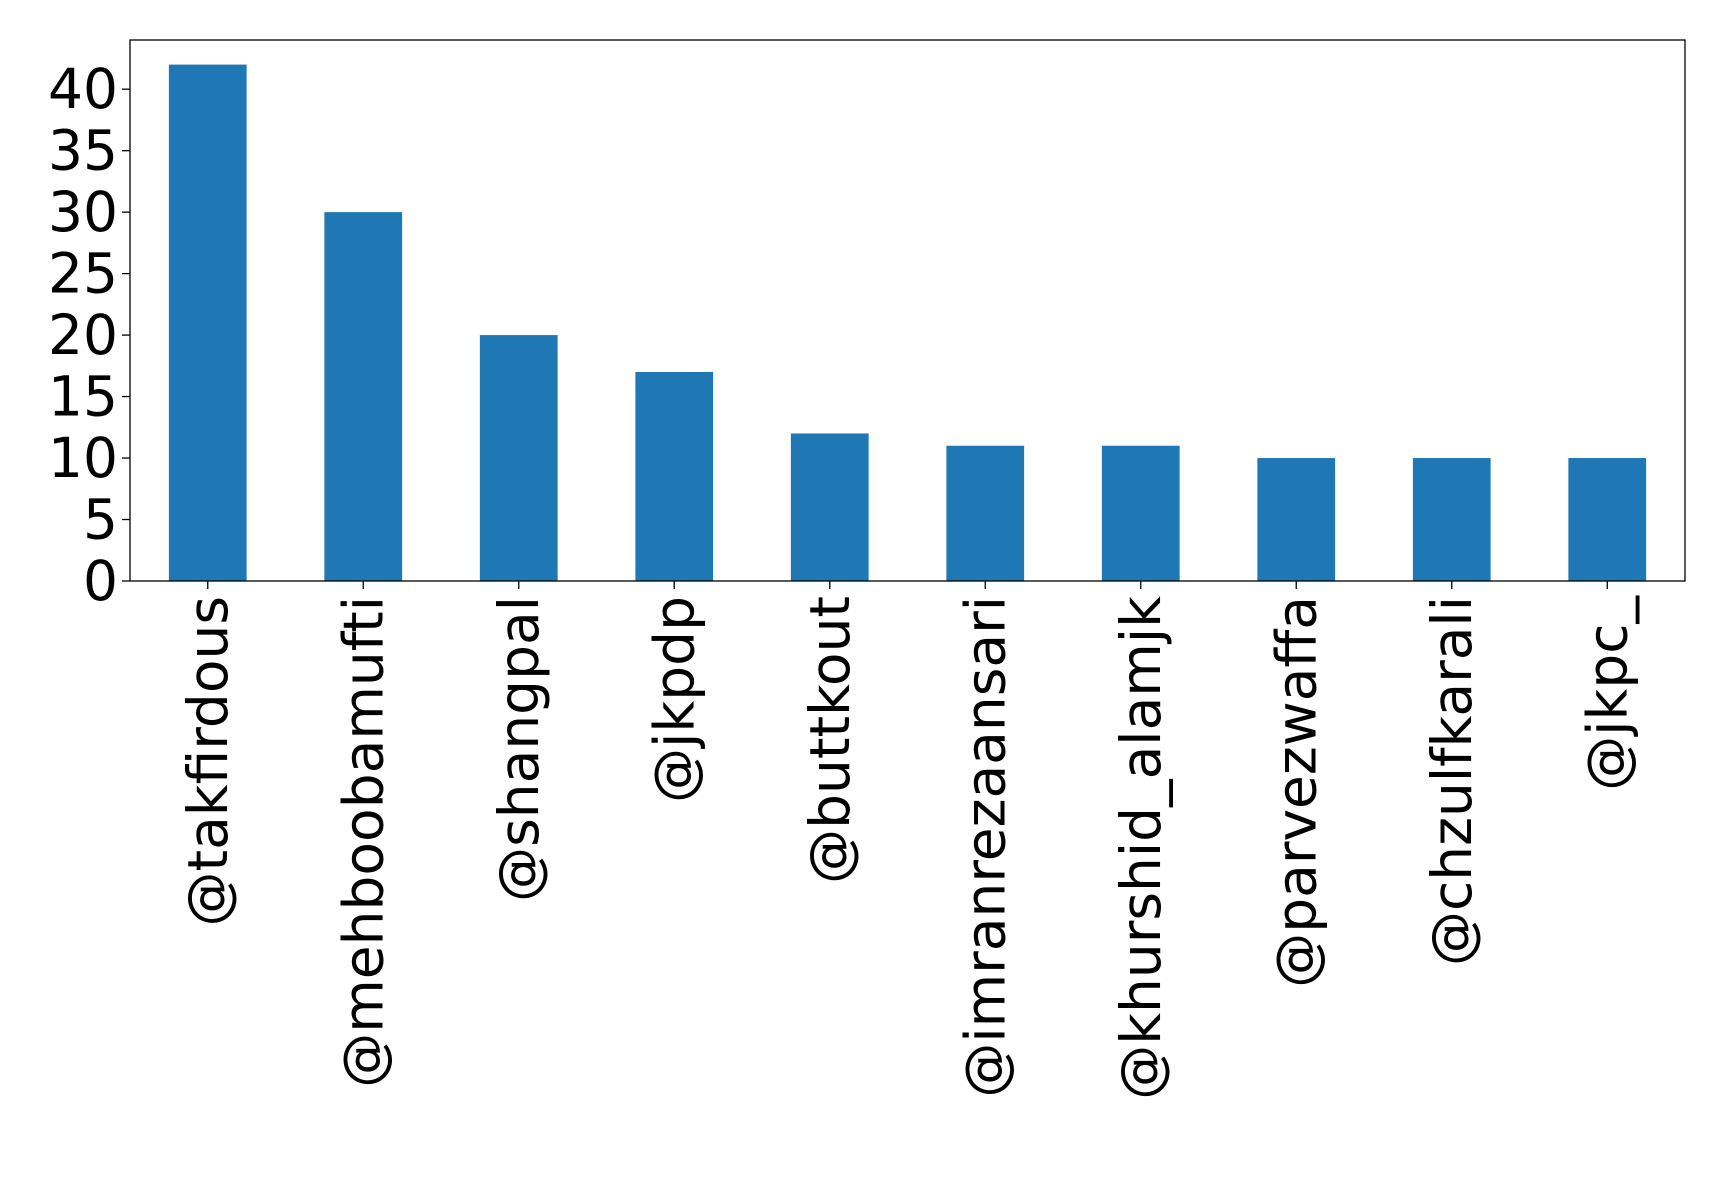 The height and width of the screenshot is (1204, 1719). I want to click on bar-khurshid_alamjk, so click(1140, 513).